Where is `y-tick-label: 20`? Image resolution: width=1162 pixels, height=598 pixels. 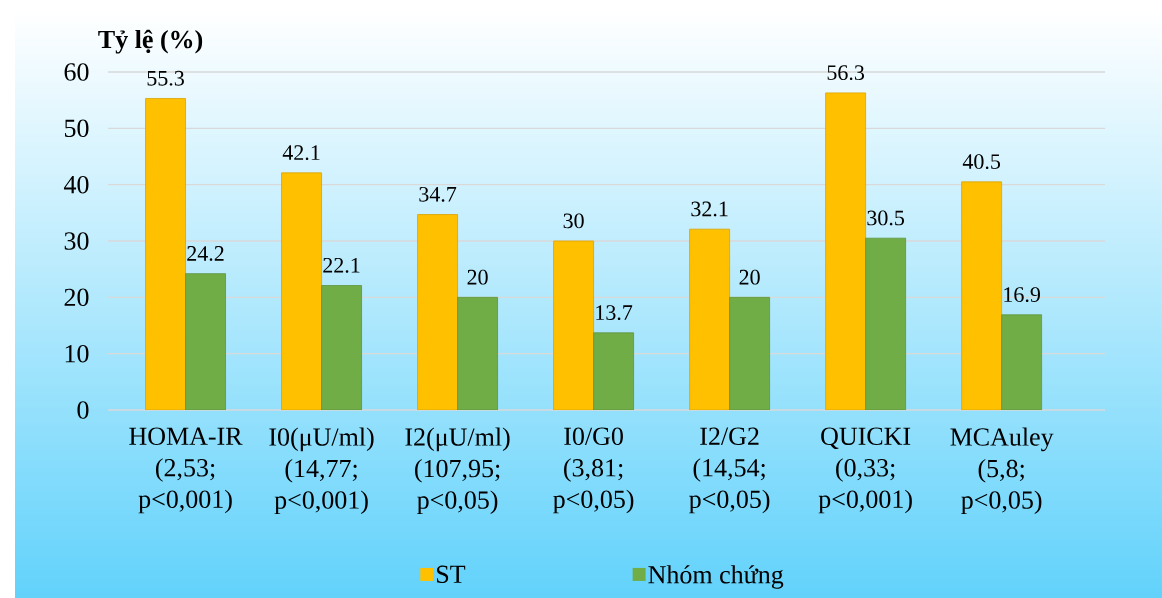
y-tick-label: 20 is located at coordinates (76, 297).